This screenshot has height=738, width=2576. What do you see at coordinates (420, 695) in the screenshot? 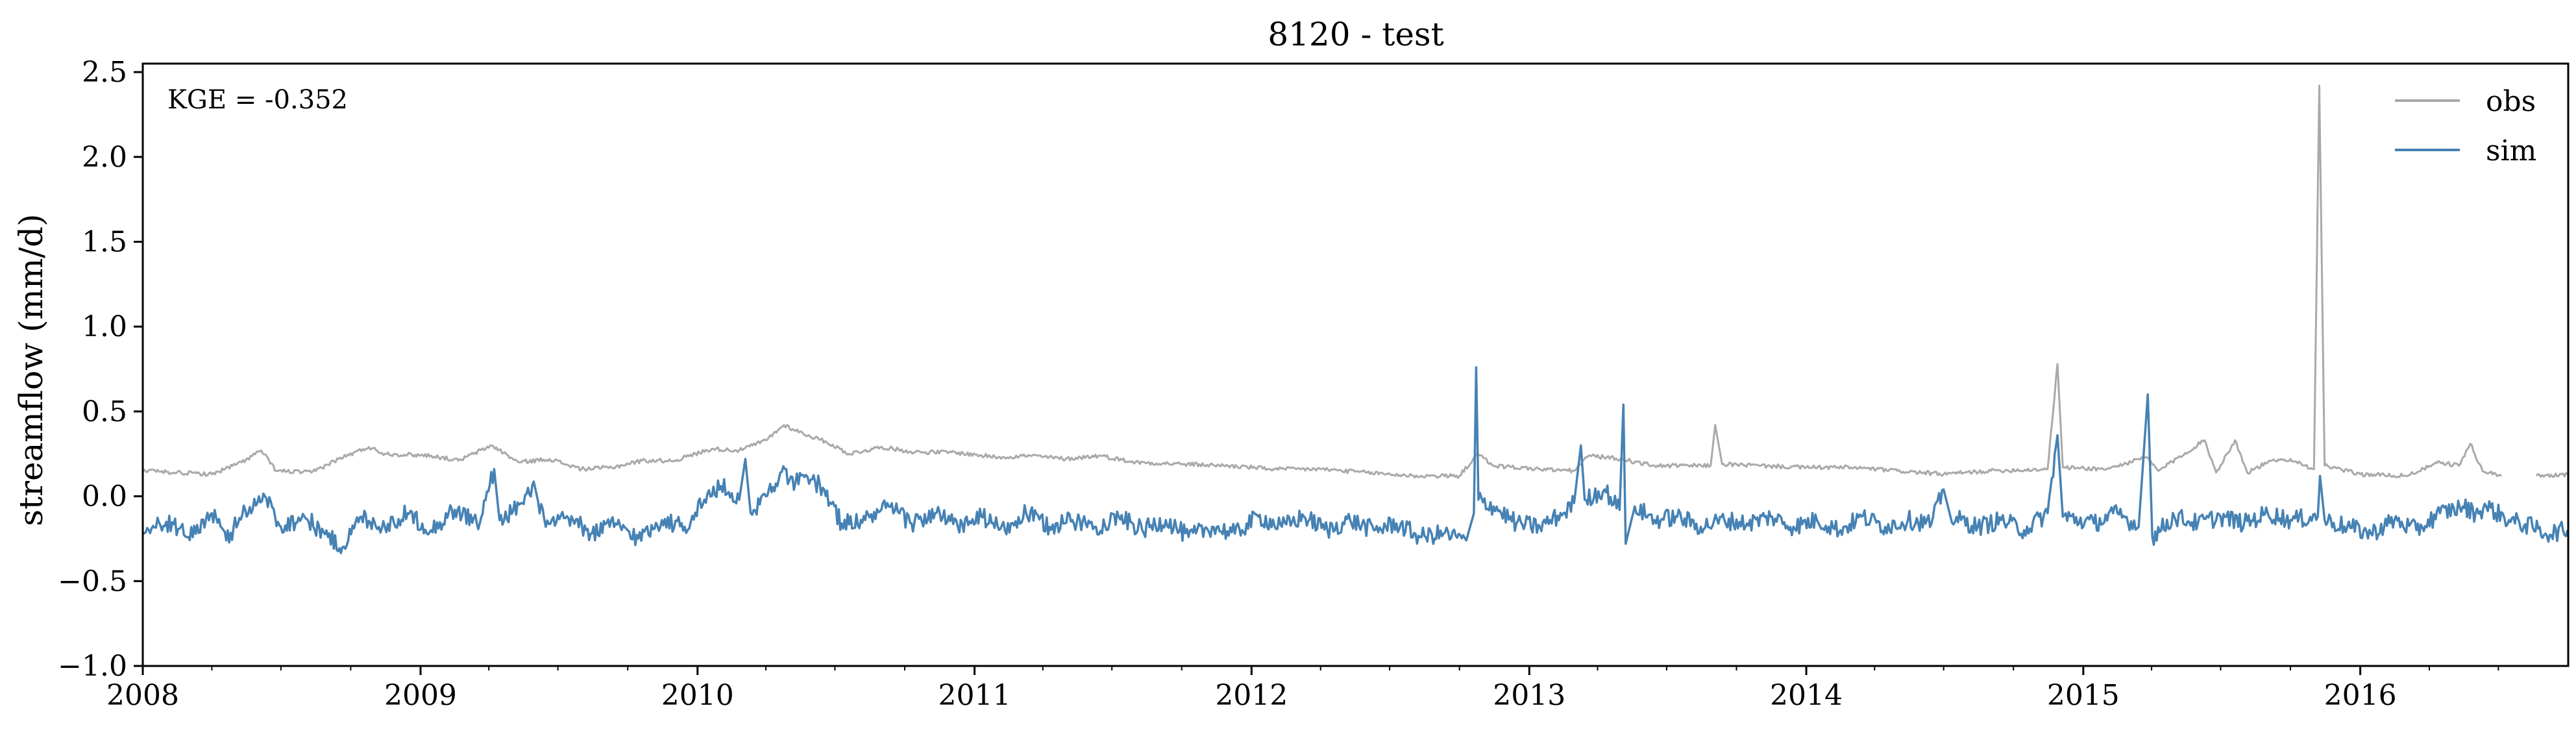
I see `x-tick-label: 2009` at bounding box center [420, 695].